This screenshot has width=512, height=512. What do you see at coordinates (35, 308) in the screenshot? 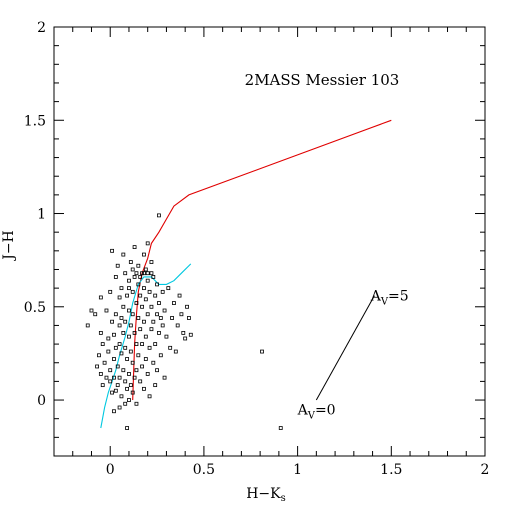
I see `y-tick-label: 0.5` at bounding box center [35, 308].